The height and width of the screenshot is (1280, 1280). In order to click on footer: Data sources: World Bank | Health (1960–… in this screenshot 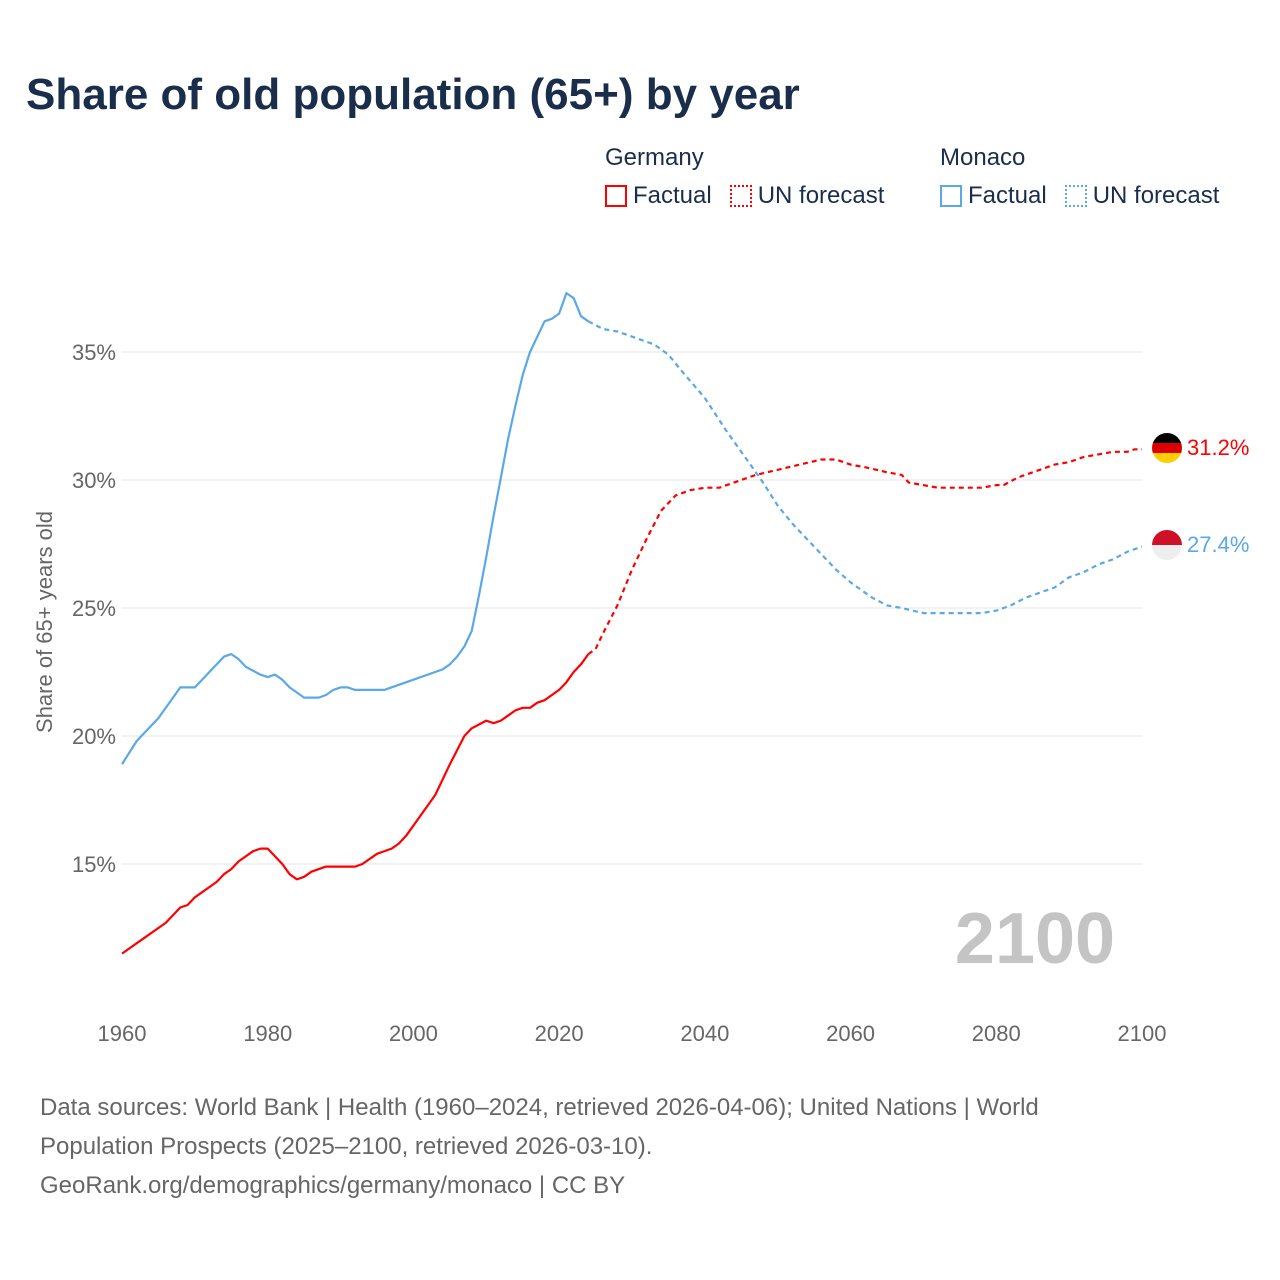, I will do `click(600, 1146)`.